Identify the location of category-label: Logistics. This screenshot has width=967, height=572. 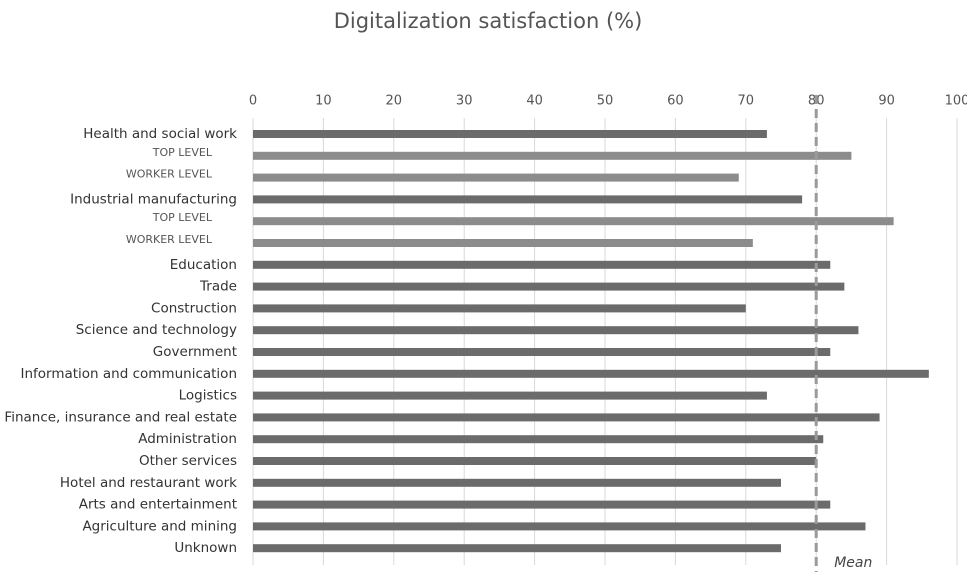
(208, 396).